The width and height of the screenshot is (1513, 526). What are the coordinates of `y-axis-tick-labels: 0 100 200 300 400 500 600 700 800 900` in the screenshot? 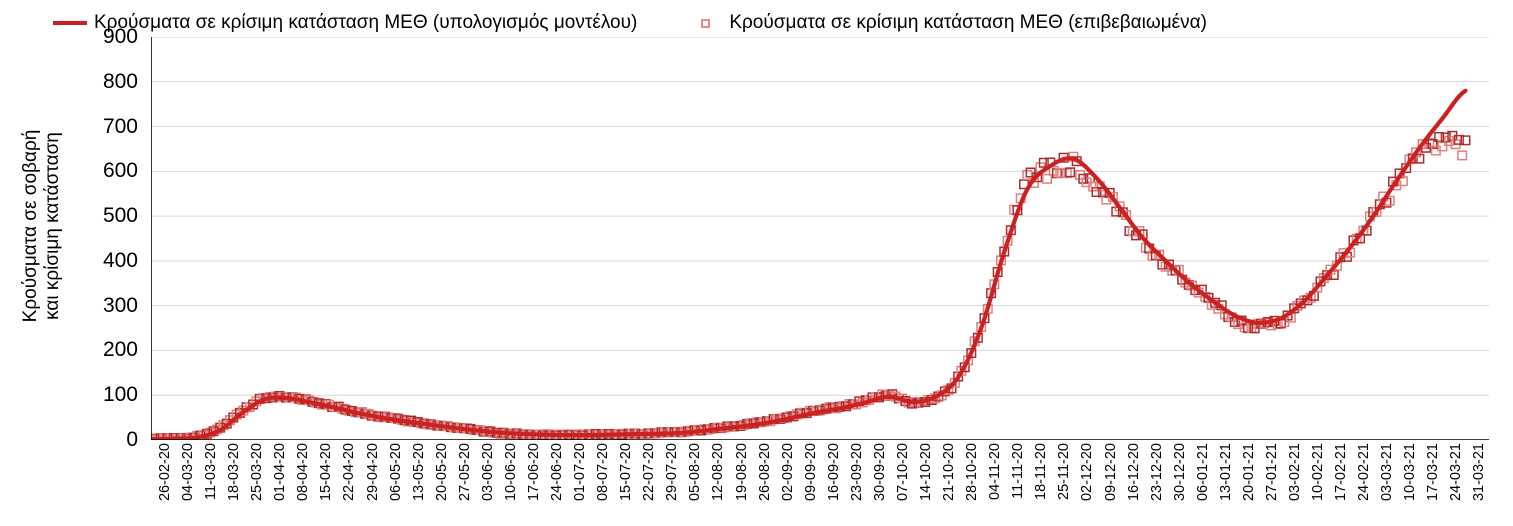 It's located at (86, 263).